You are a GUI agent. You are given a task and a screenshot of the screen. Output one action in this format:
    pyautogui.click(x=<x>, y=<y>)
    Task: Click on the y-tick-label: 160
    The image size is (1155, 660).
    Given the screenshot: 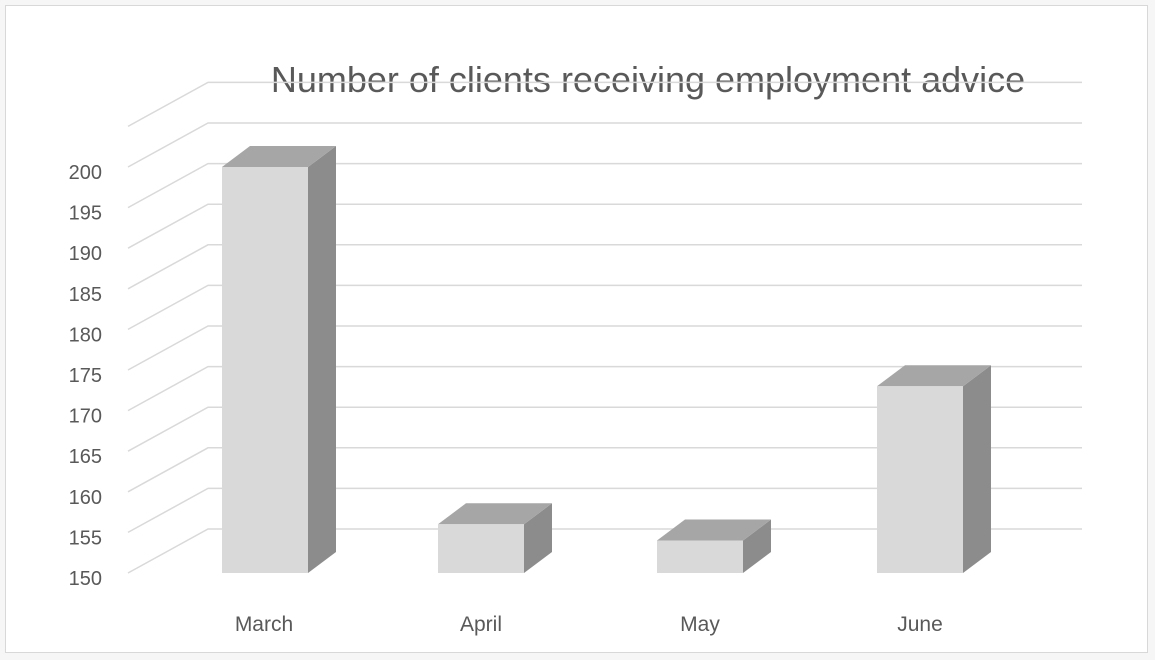 What is the action you would take?
    pyautogui.click(x=85, y=498)
    